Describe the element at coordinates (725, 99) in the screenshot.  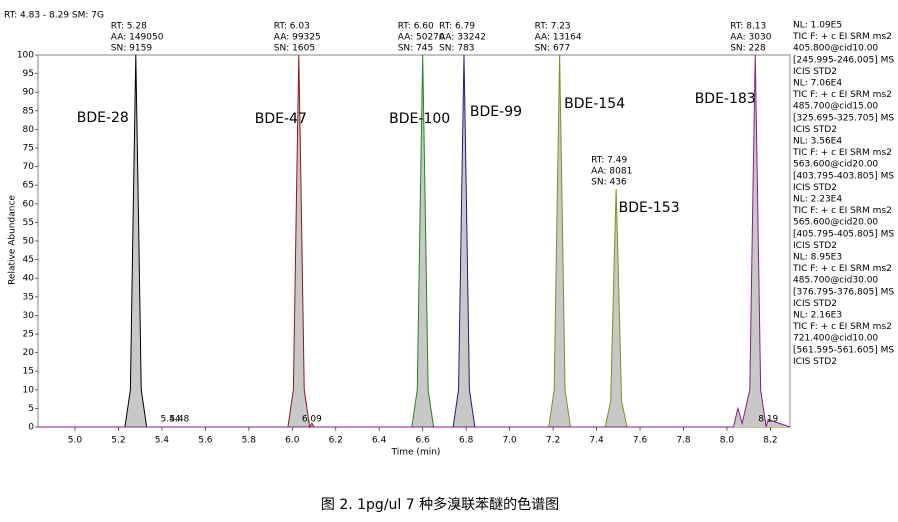
I see `peak-name: BDE-183` at that location.